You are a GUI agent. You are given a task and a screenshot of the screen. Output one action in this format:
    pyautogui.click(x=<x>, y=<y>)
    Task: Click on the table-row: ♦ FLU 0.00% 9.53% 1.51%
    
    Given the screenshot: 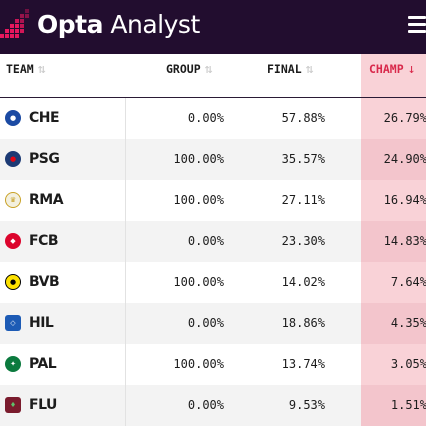 What is the action you would take?
    pyautogui.click(x=213, y=405)
    